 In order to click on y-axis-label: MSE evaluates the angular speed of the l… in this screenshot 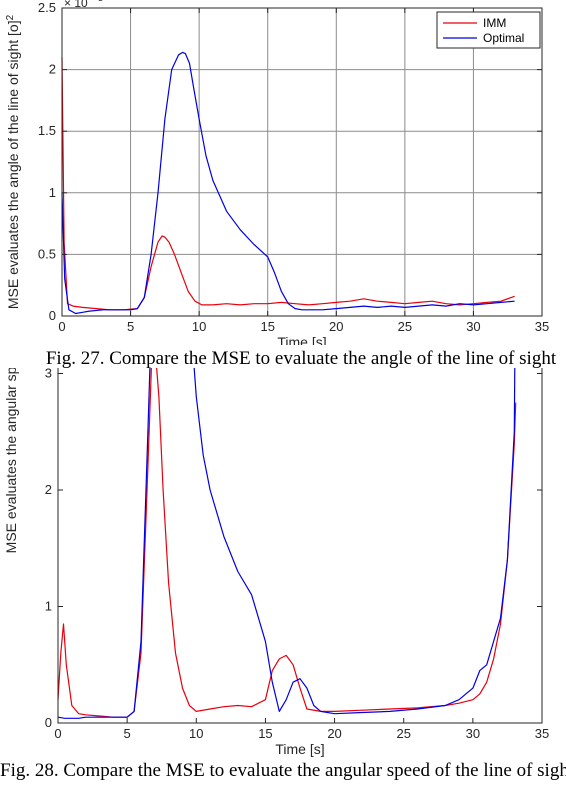, I will do `click(11, 460)`.